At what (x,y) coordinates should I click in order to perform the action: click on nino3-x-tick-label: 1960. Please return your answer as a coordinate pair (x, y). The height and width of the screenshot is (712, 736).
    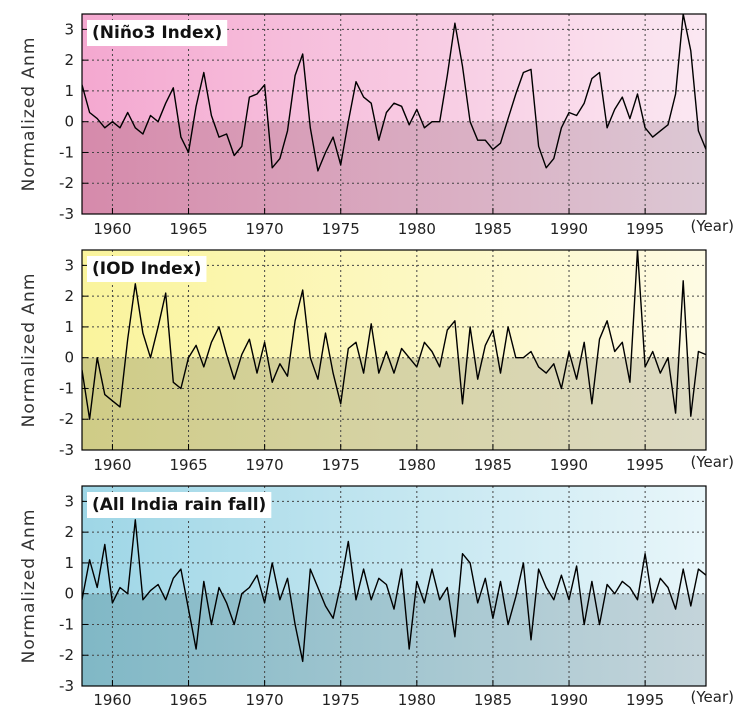
    Looking at the image, I should click on (112, 229).